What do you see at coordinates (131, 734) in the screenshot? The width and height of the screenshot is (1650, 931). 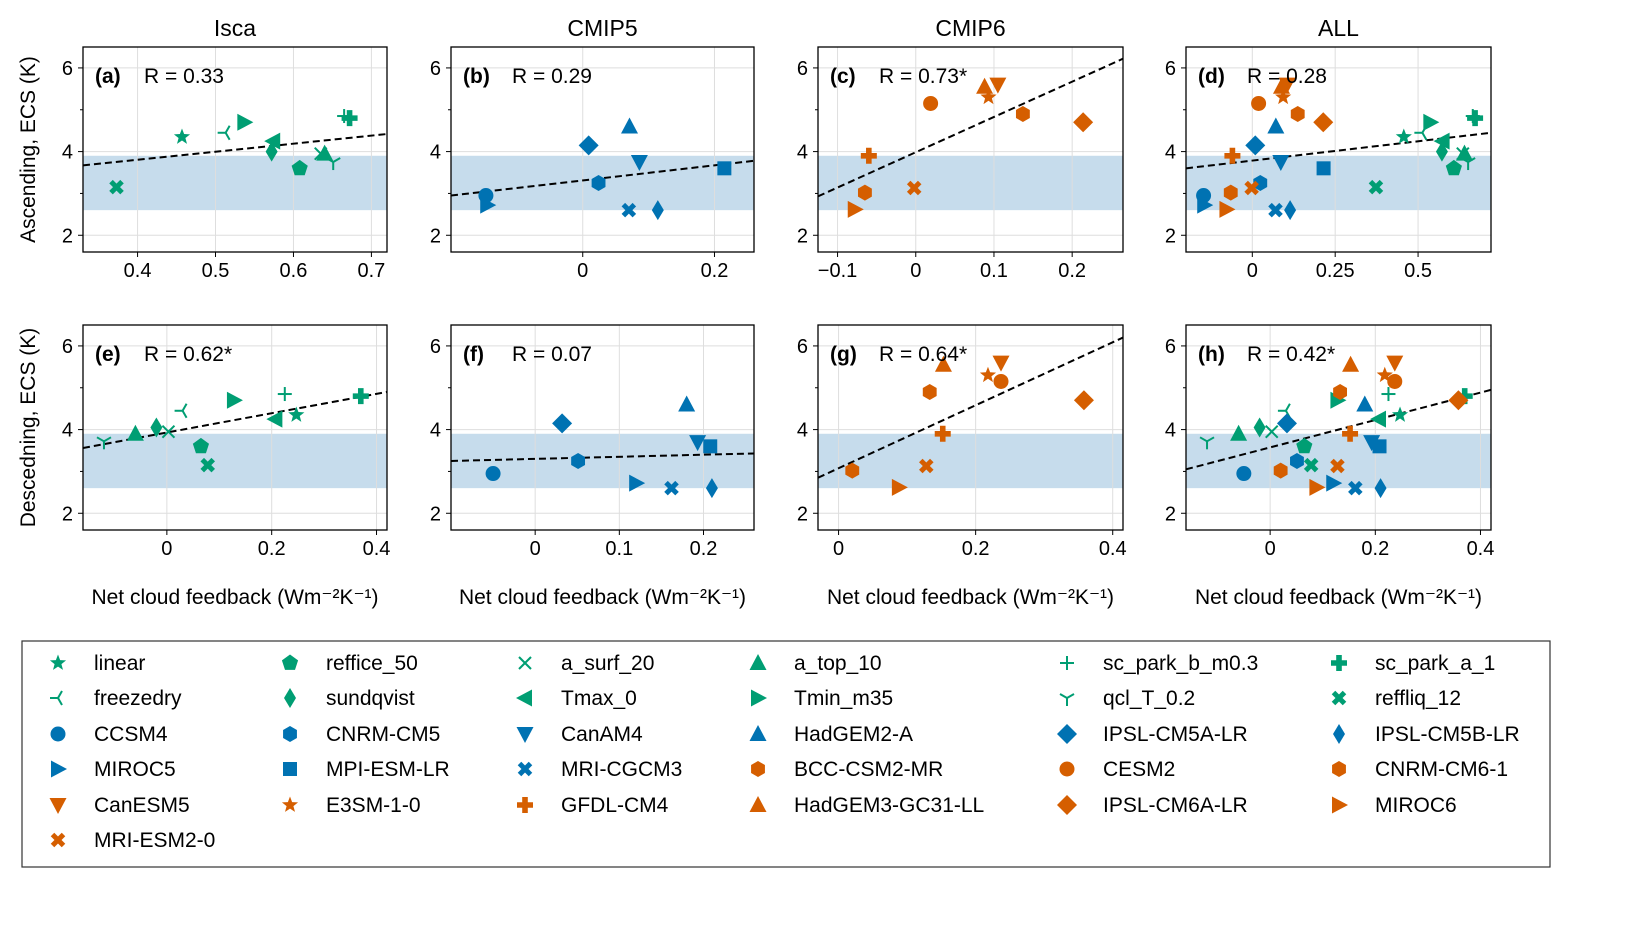 I see `legend-label: CCSM4` at bounding box center [131, 734].